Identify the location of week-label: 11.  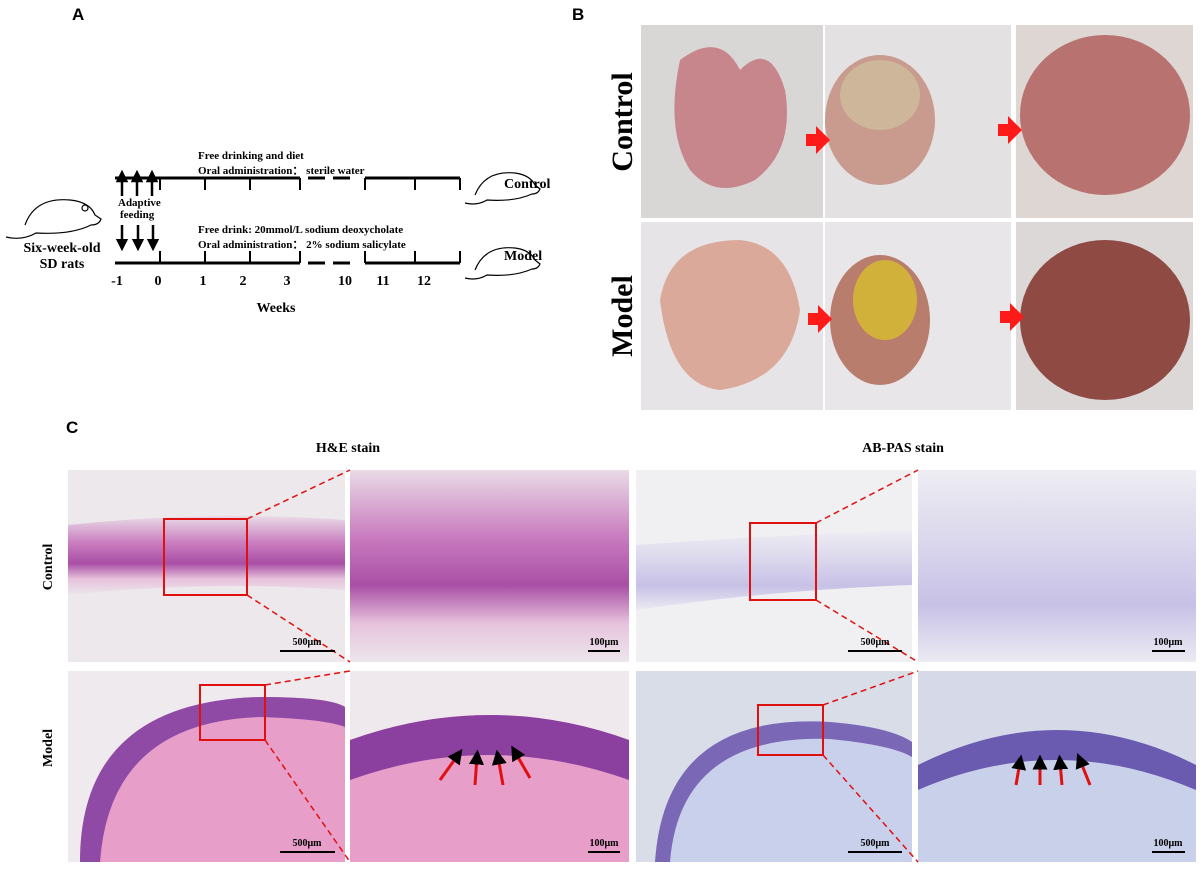
(382, 281).